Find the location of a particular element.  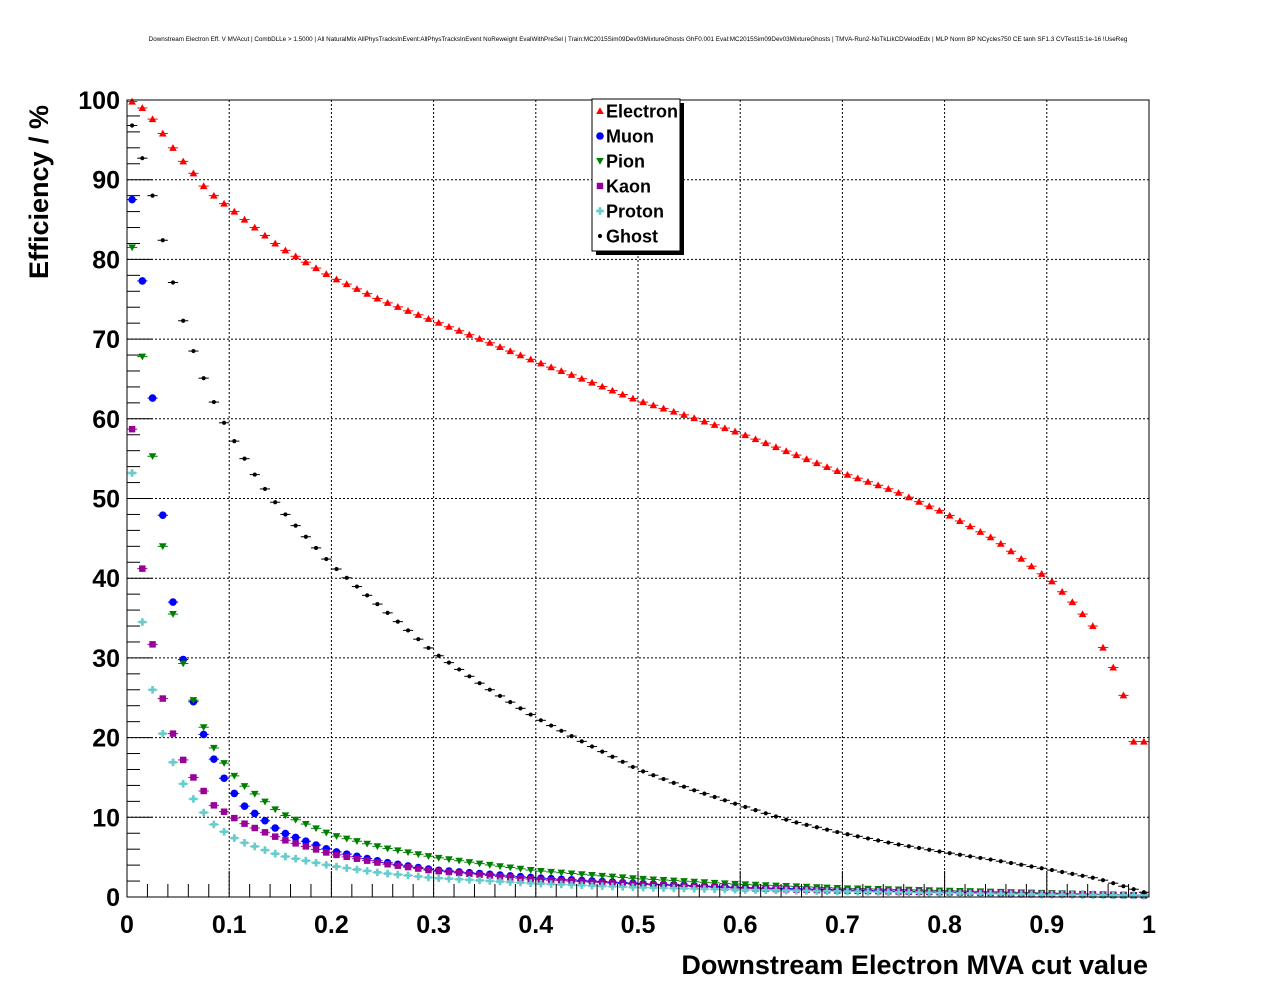

legend-label: Kaon is located at coordinates (628, 187).